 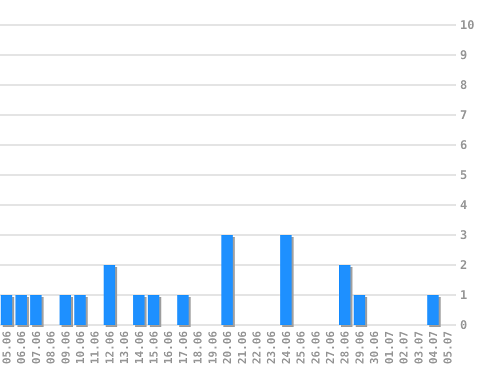 What do you see at coordinates (213, 347) in the screenshot?
I see `x-tick-label: 19.06` at bounding box center [213, 347].